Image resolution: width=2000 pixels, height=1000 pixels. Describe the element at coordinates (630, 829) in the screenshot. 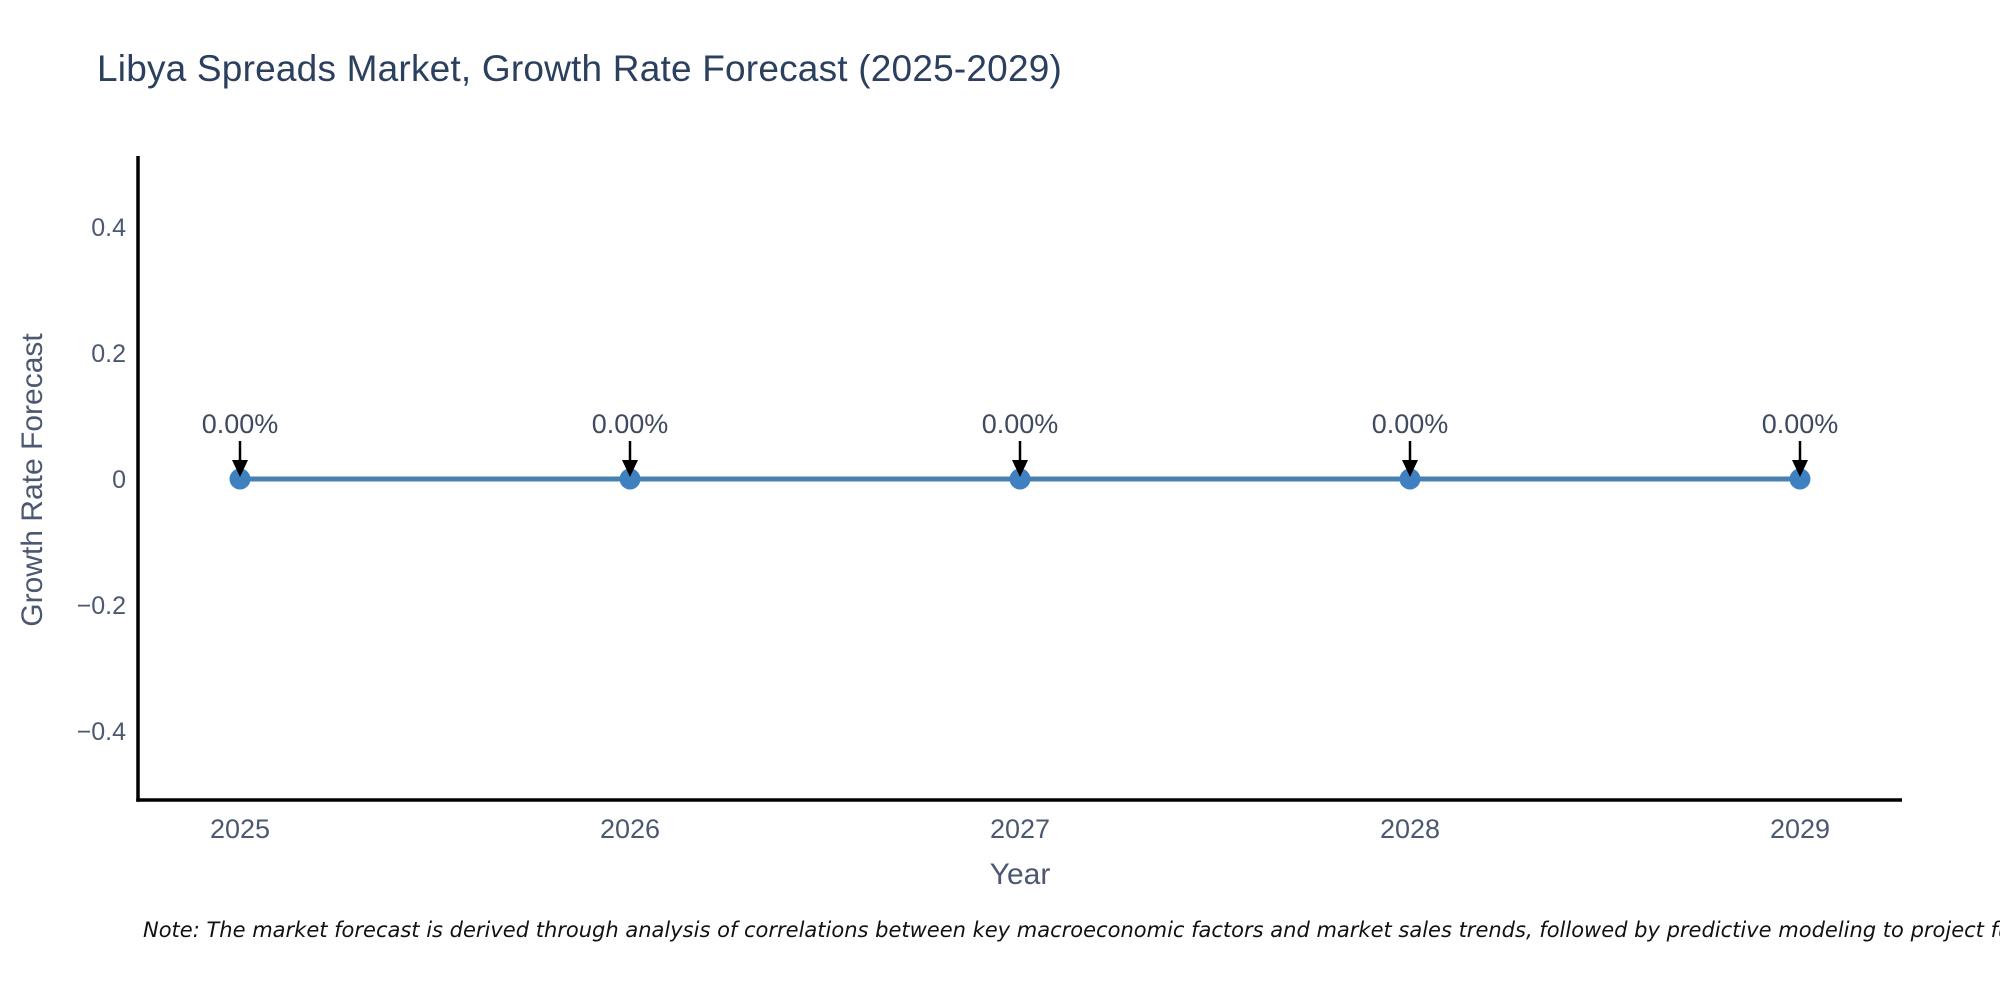

I see `x-tick-label: 2026` at that location.